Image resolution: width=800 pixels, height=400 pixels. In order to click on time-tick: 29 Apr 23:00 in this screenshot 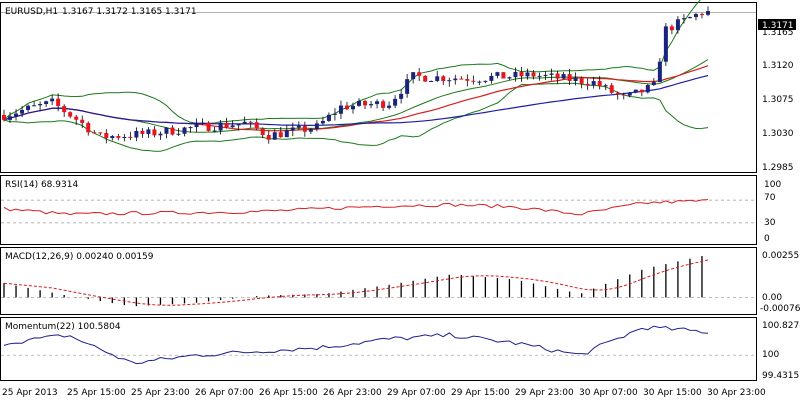, I will do `click(544, 393)`.